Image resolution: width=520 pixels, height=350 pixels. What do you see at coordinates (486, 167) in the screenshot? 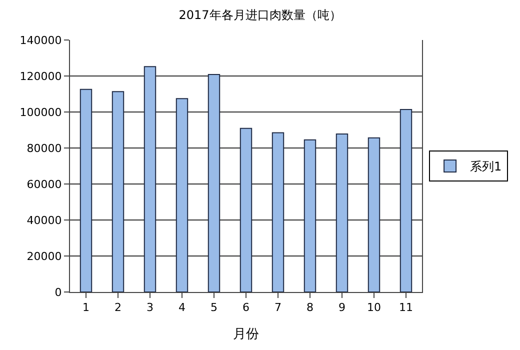
I see `legend-label: 系列1` at bounding box center [486, 167].